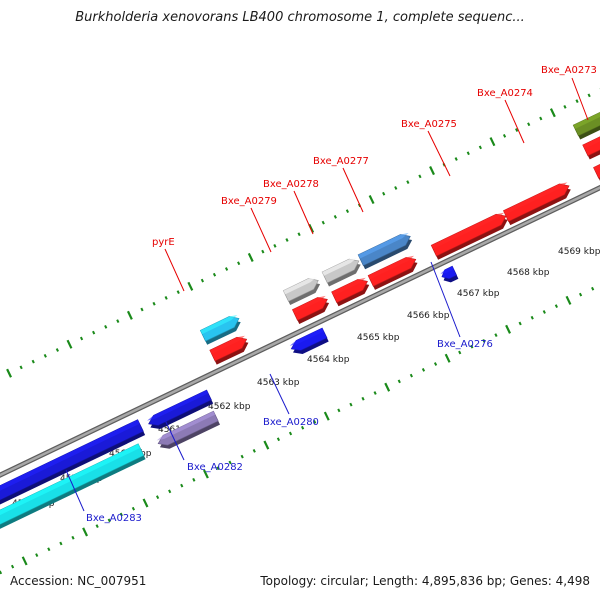  I want to click on gene-bxe-a0273, so click(591, 132).